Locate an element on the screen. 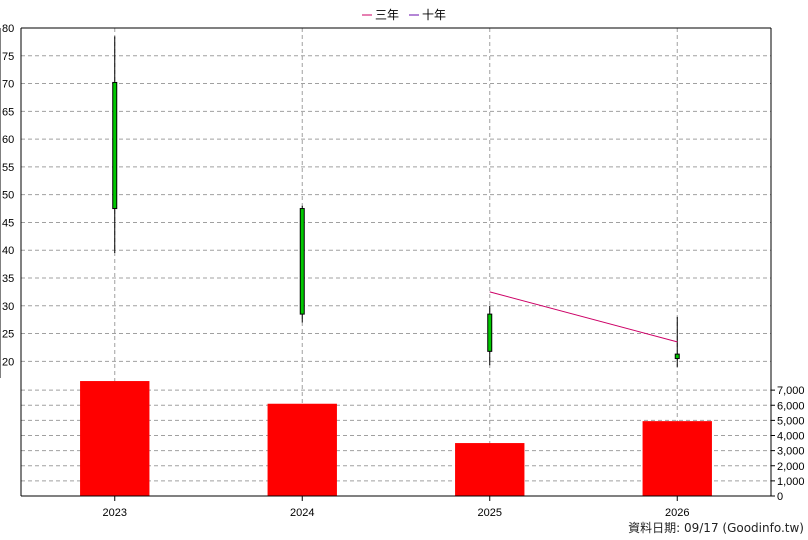 Image resolution: width=808 pixels, height=540 pixels. price-tick-label: 55 is located at coordinates (8, 168).